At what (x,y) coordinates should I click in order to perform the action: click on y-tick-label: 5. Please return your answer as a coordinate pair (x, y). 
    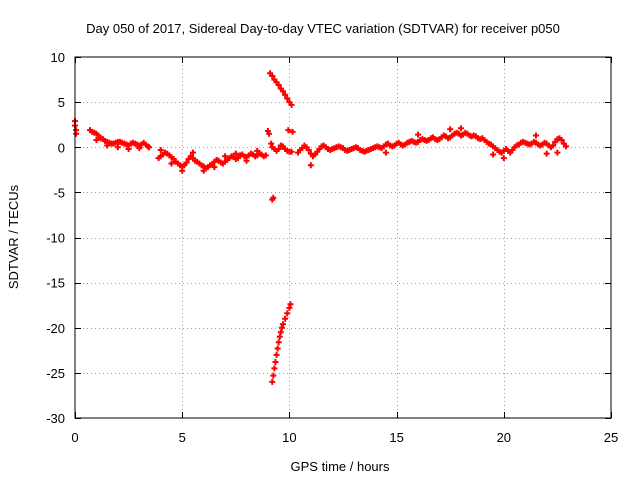
    Looking at the image, I should click on (61, 102).